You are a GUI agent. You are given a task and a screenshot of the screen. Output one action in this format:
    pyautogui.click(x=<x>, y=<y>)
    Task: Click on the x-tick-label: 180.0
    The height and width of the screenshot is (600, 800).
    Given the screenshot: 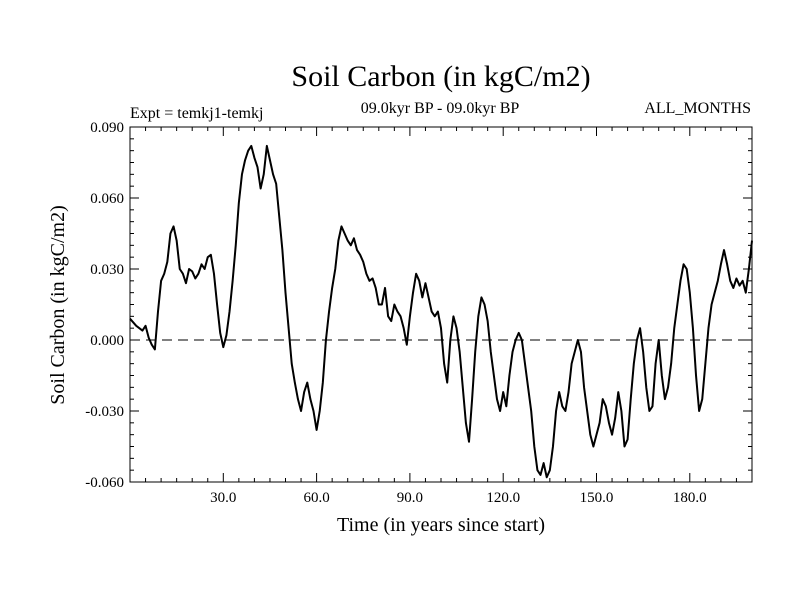 What is the action you would take?
    pyautogui.click(x=690, y=498)
    